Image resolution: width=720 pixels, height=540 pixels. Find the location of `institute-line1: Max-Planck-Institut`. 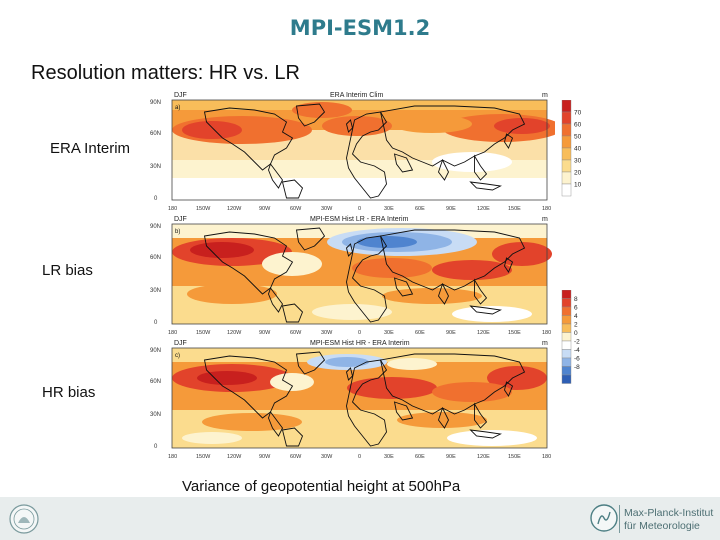

institute-line1: Max-Planck-Institut is located at coordinates (669, 513).